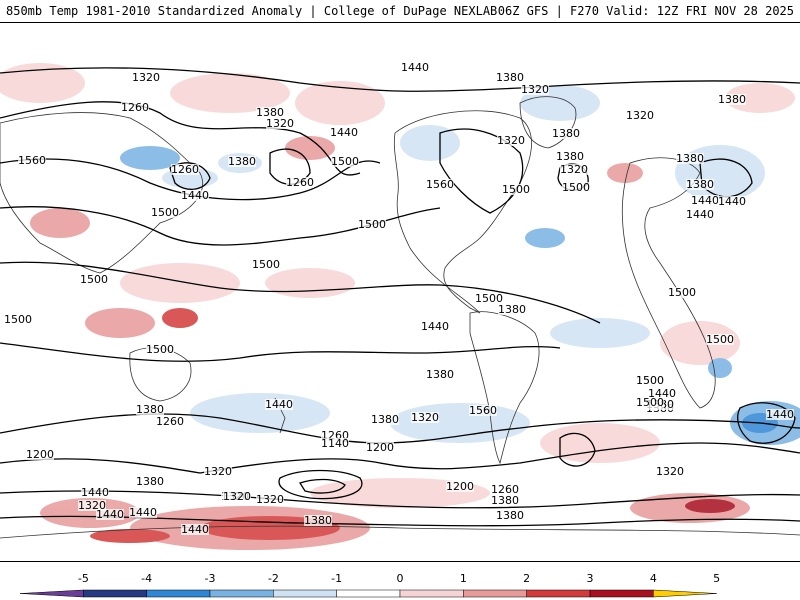 This screenshot has width=800, height=600. What do you see at coordinates (335, 443) in the screenshot?
I see `contour-label: 1140` at bounding box center [335, 443].